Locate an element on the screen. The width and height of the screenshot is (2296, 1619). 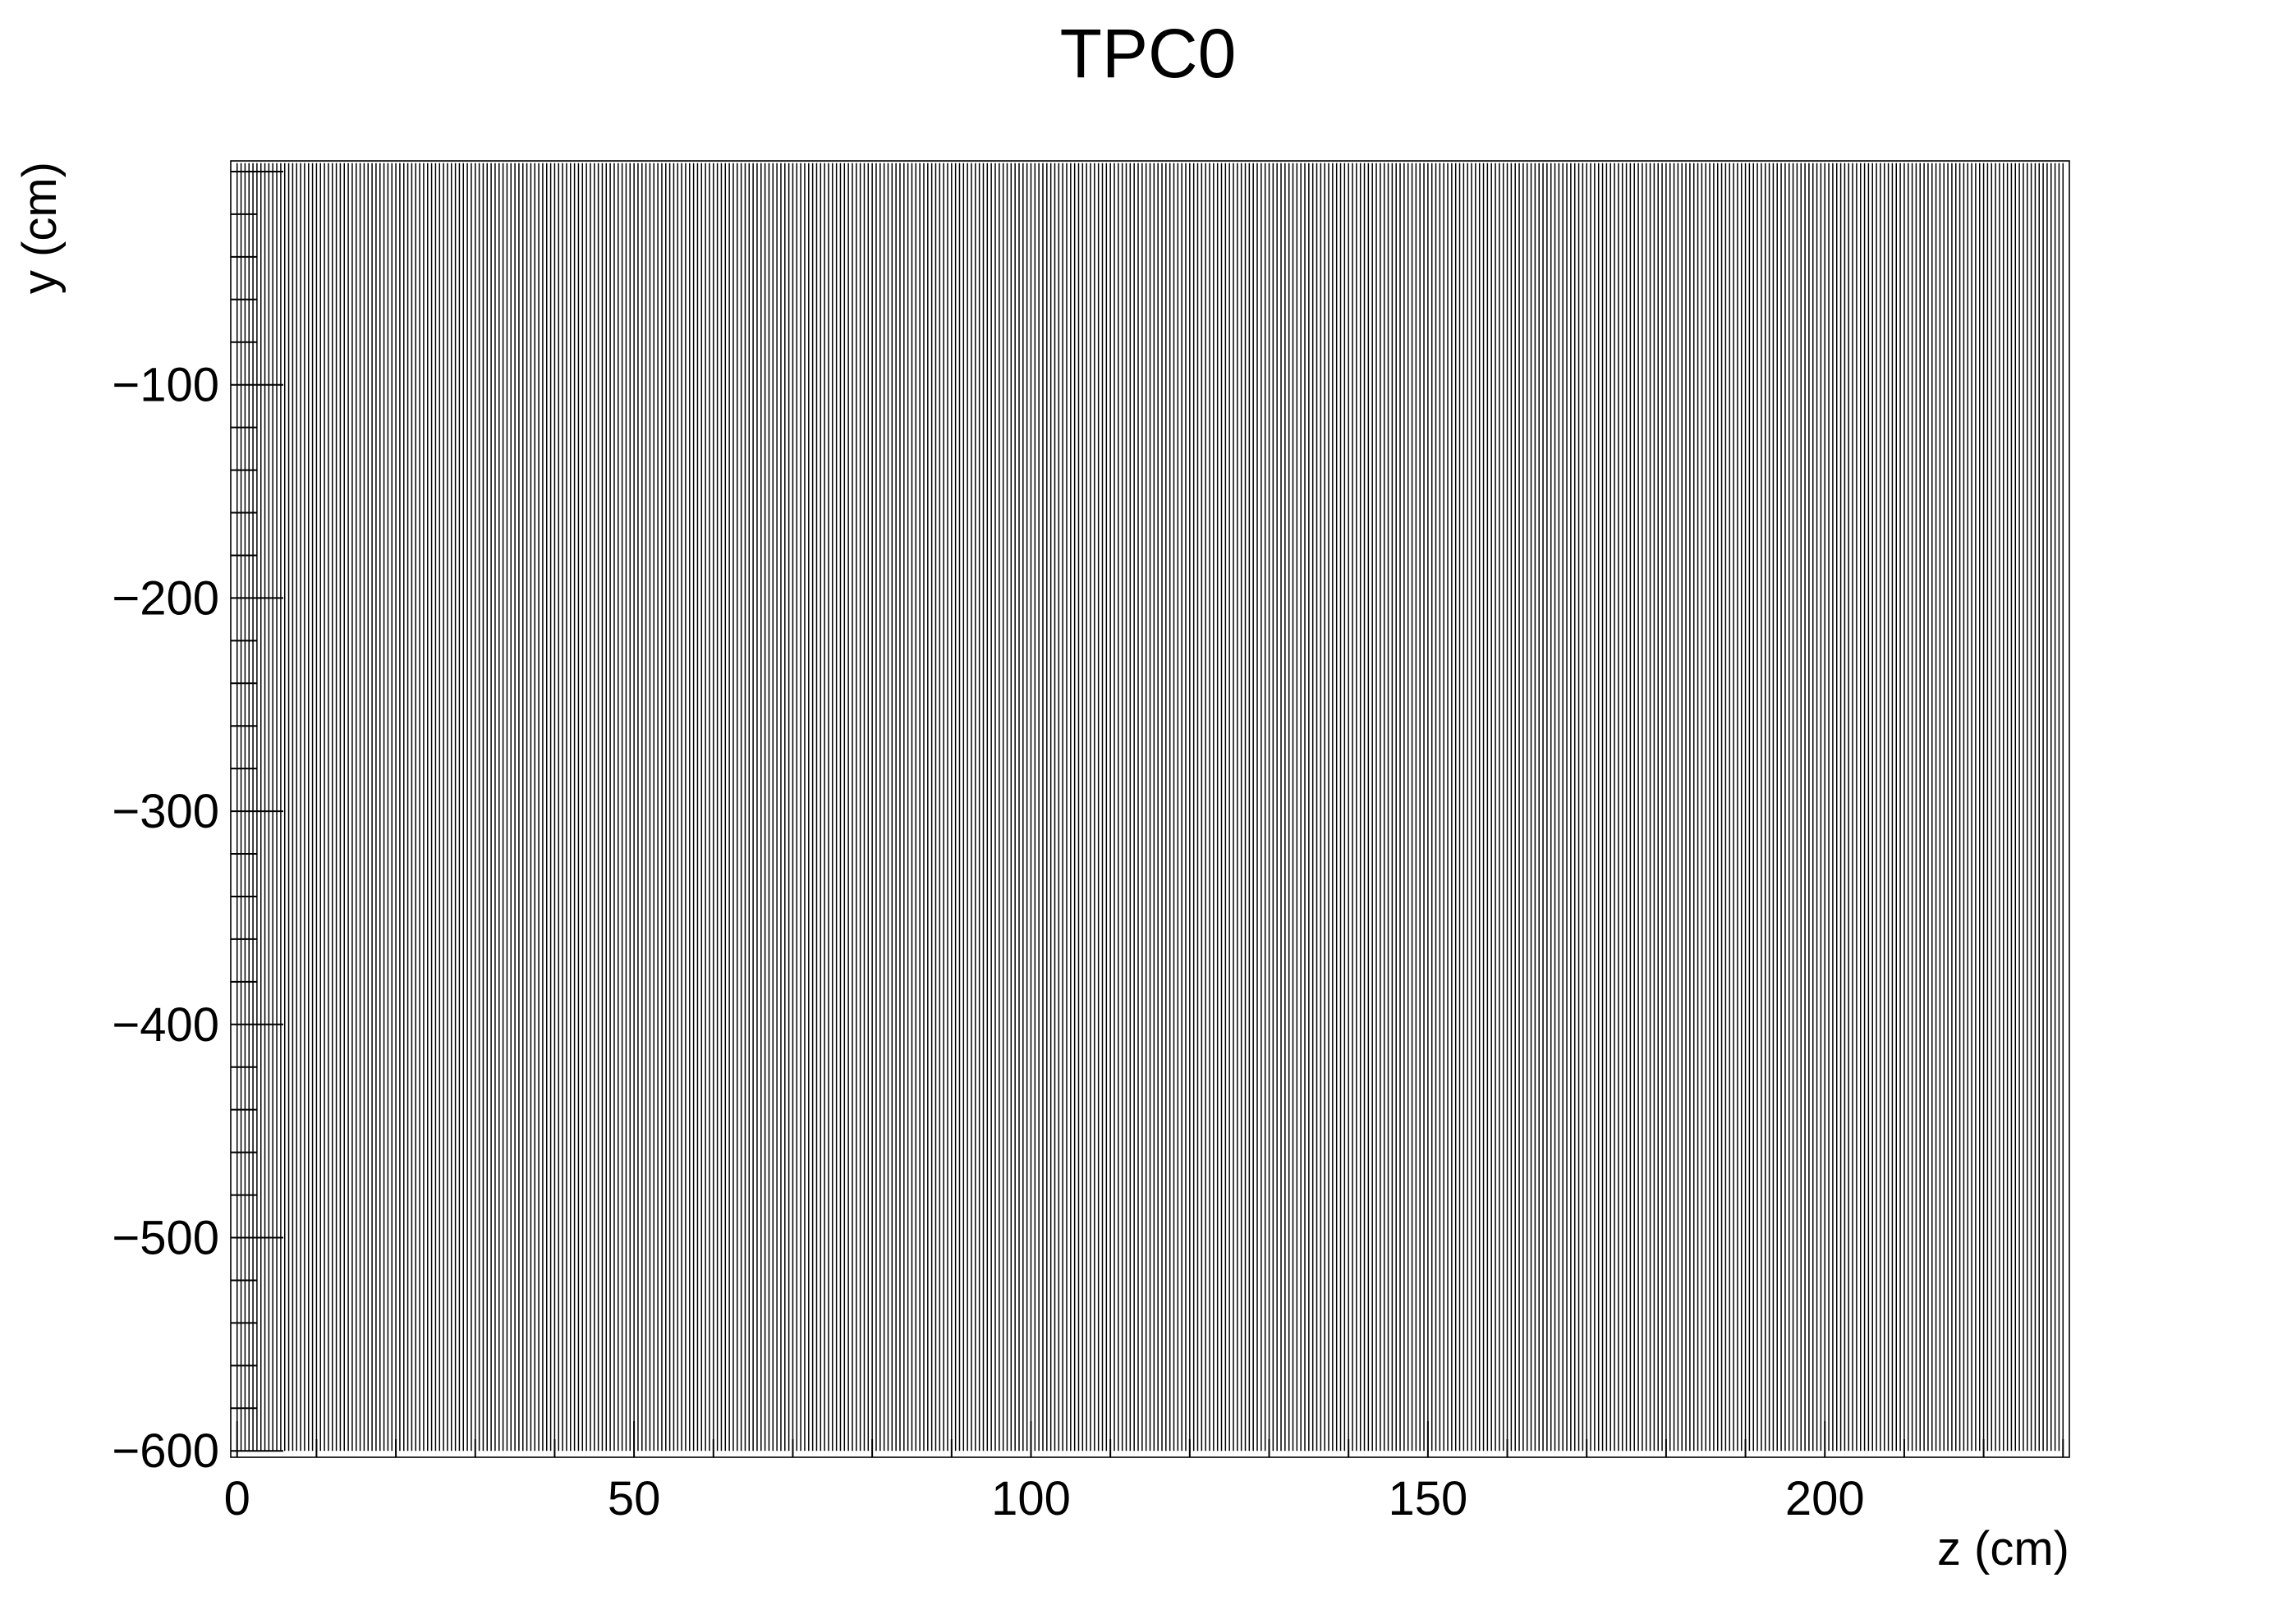
x-axis-title: z (cm) is located at coordinates (2003, 1548).